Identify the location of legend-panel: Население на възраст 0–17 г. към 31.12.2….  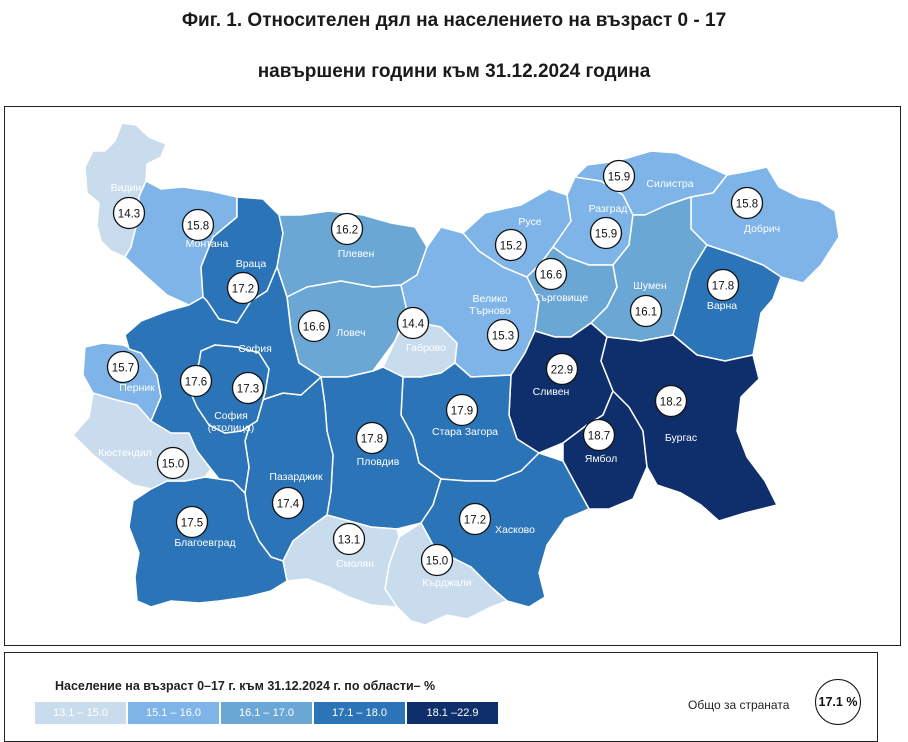
(441, 697).